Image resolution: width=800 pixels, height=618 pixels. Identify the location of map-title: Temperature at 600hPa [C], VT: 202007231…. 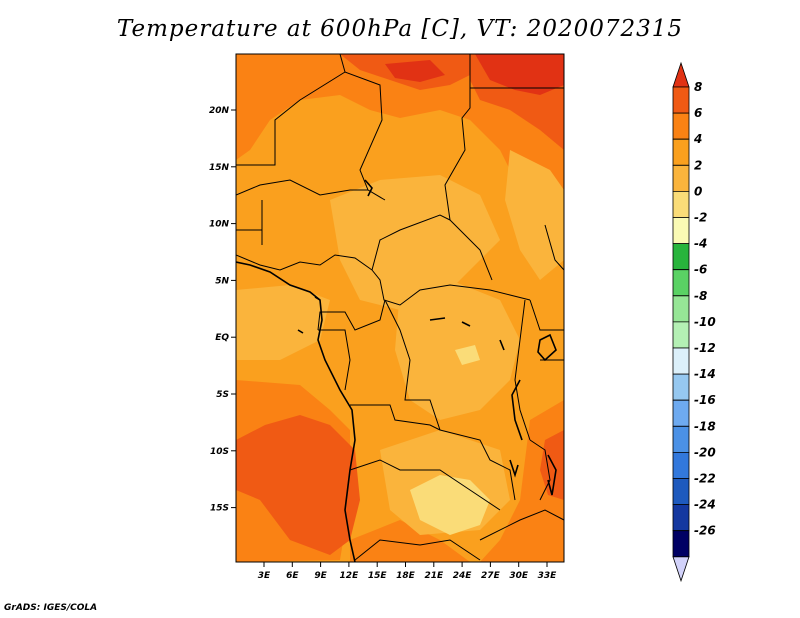
(400, 29).